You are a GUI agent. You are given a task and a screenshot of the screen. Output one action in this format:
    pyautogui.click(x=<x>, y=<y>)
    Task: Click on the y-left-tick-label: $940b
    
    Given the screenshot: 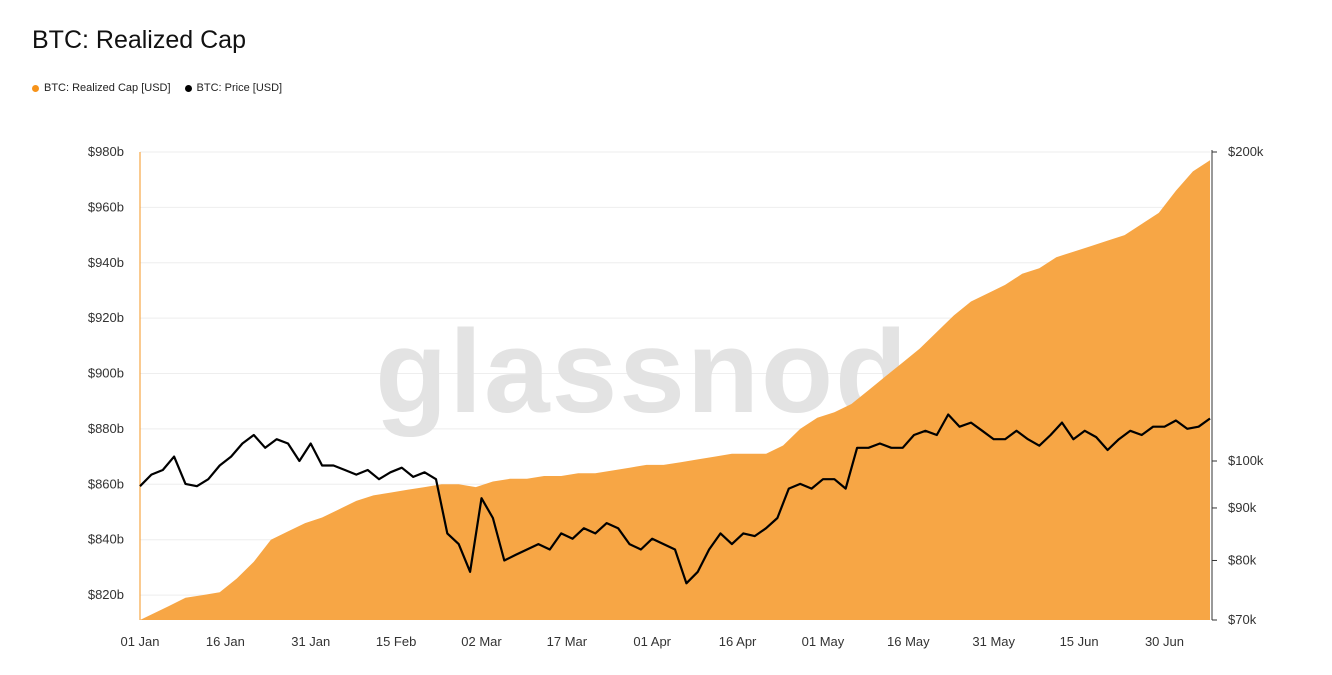 What is the action you would take?
    pyautogui.click(x=106, y=262)
    